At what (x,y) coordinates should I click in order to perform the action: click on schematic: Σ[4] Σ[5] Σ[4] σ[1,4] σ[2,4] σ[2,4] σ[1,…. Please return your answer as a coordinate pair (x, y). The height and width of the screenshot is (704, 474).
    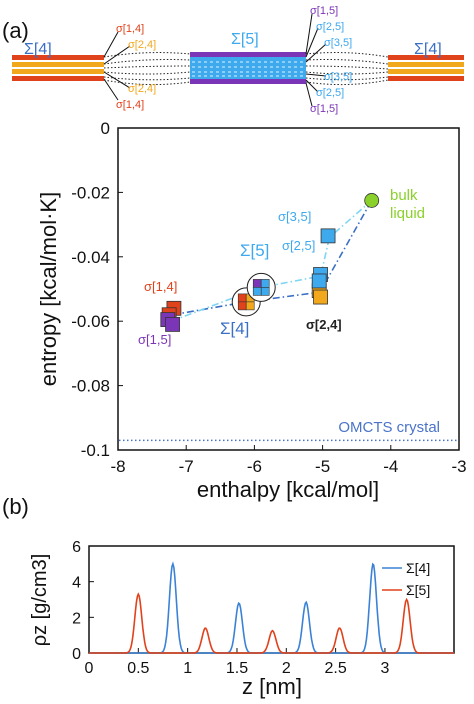
    Looking at the image, I should click on (238, 60).